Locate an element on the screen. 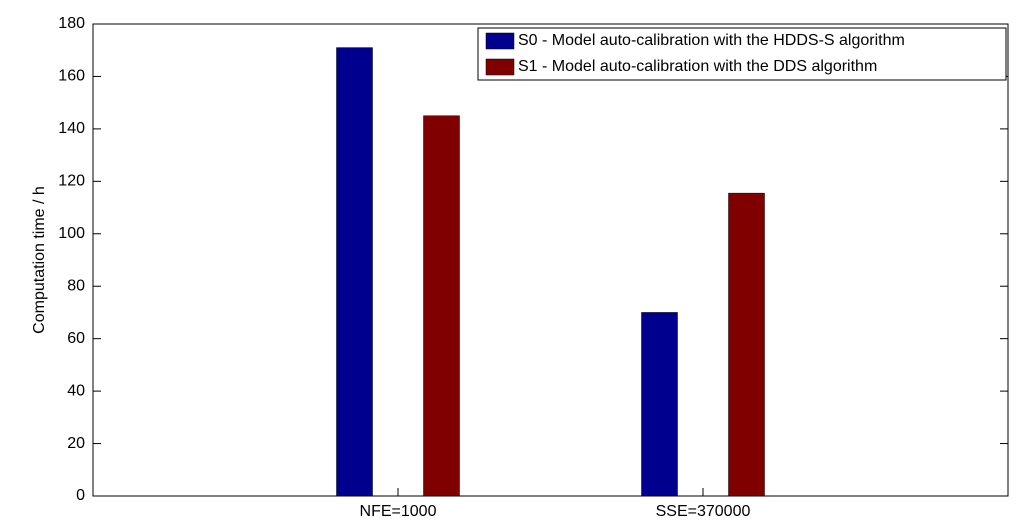  y-tick-label: 0 is located at coordinates (80, 495).